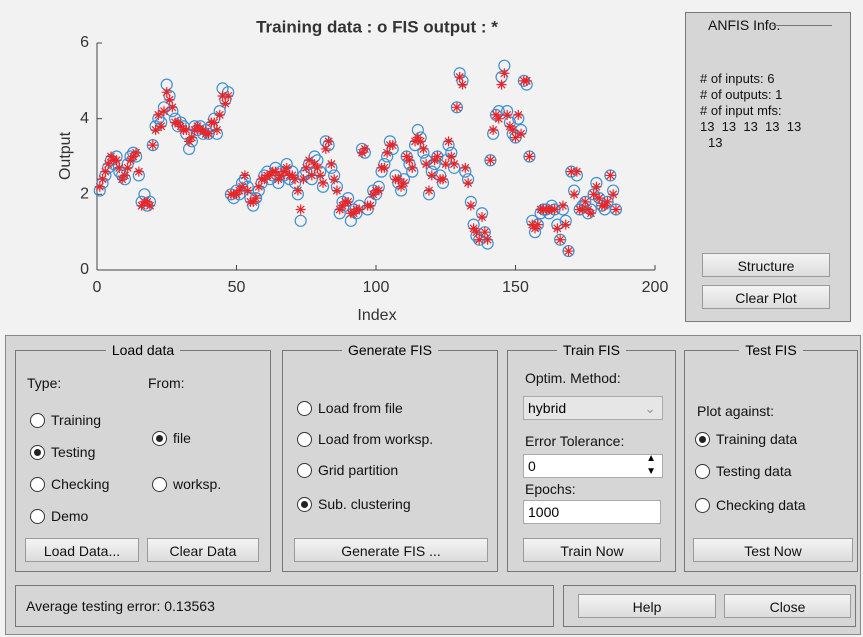 Image resolution: width=863 pixels, height=637 pixels. Describe the element at coordinates (751, 126) in the screenshot. I see `info-line: 13 13 13 13 13` at that location.